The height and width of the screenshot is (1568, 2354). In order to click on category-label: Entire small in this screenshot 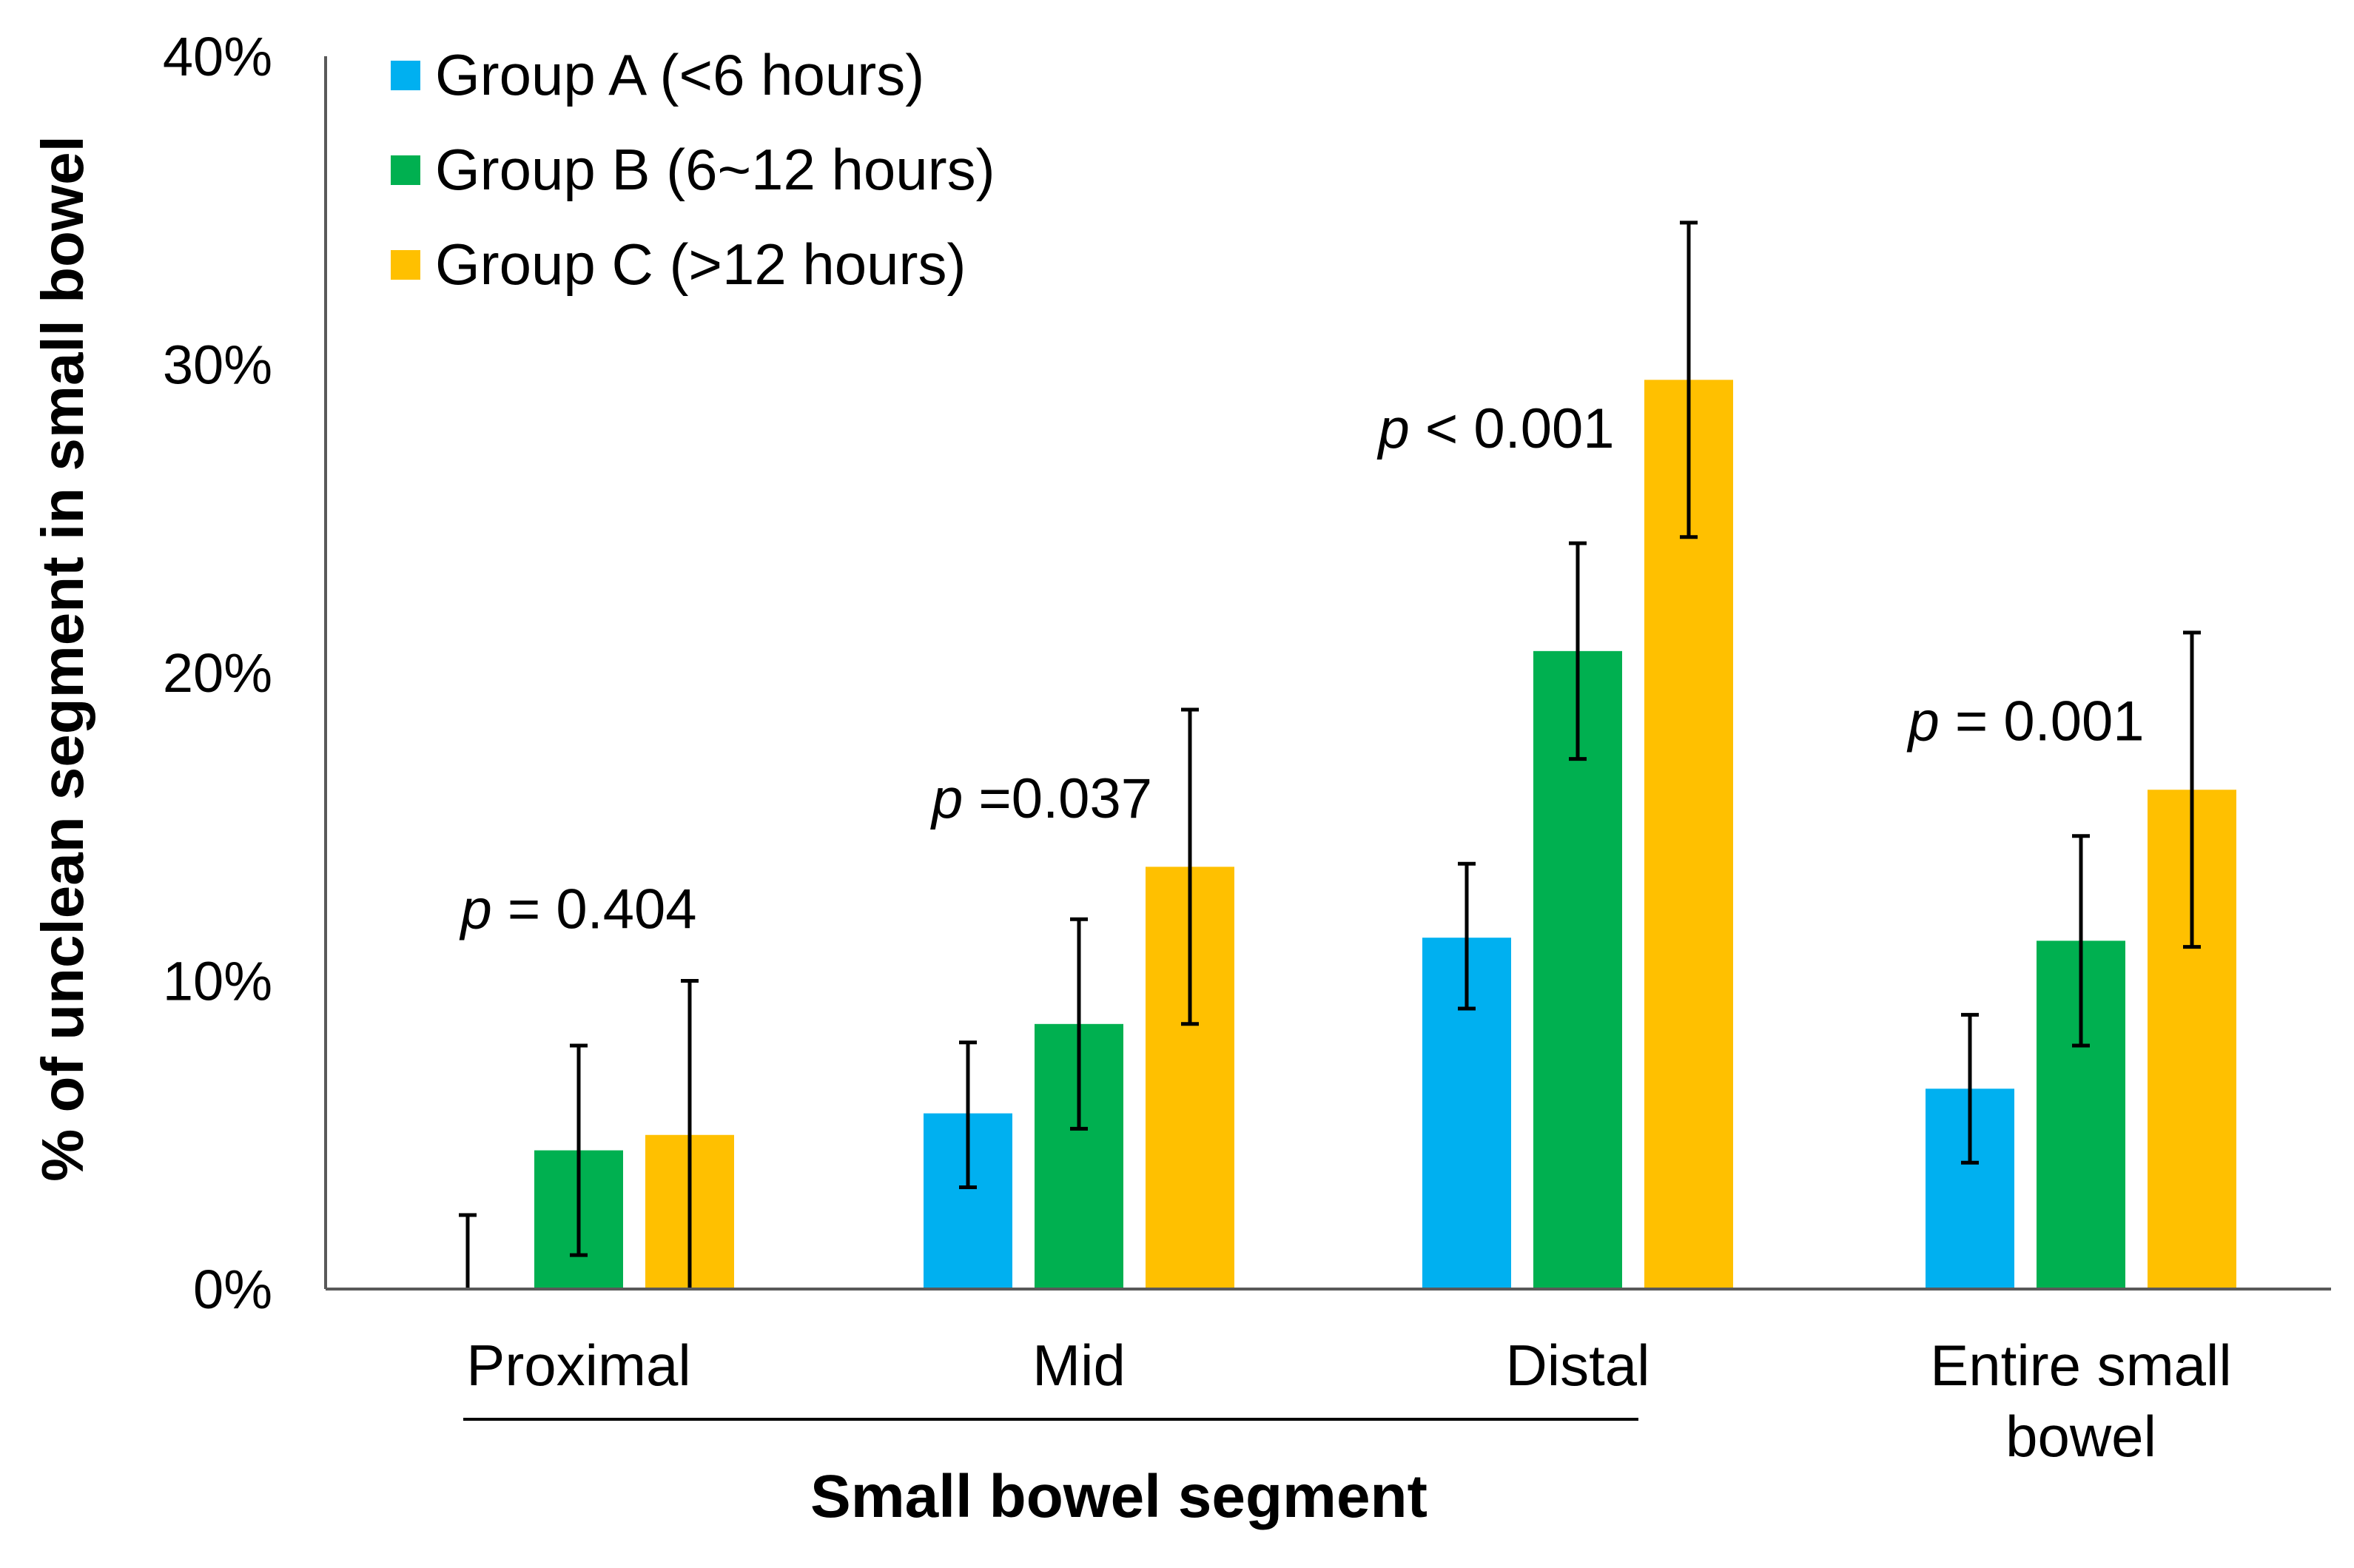, I will do `click(2080, 1366)`.